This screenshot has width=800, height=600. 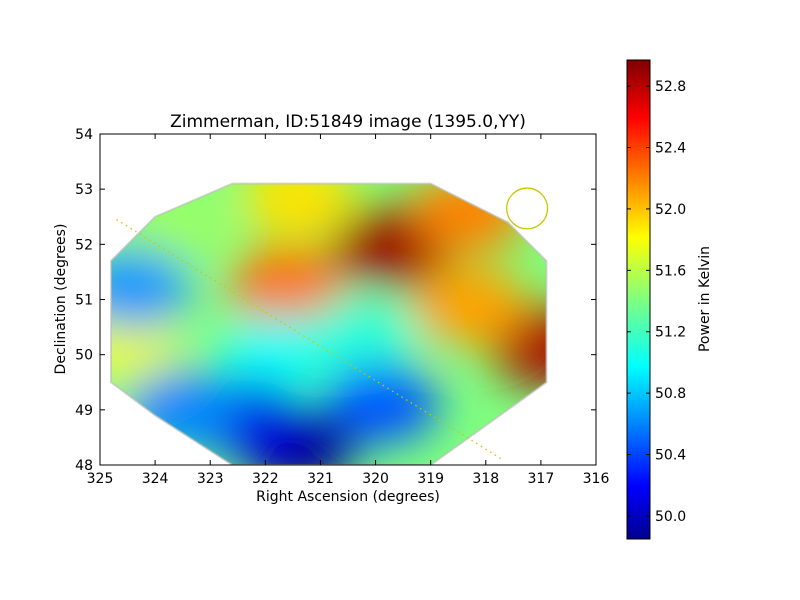 I want to click on colorbar-label: Power in Kelvin, so click(x=705, y=299).